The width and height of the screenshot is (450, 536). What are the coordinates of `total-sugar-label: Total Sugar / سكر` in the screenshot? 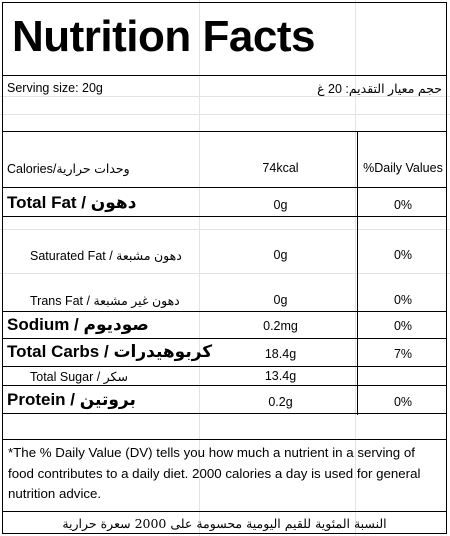 It's located at (79, 377).